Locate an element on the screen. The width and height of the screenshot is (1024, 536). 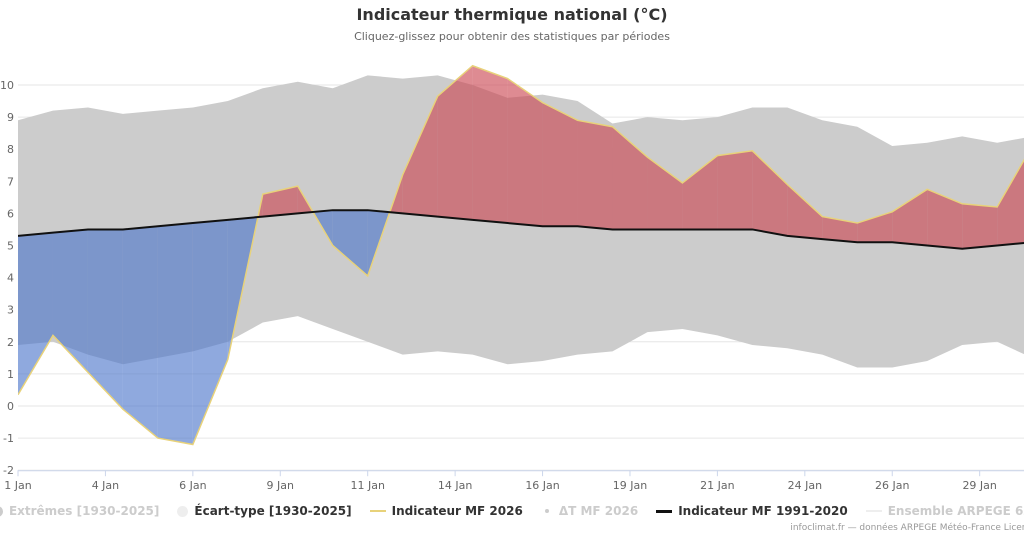
legend-label: Ensemble ARPEGE 6Z is located at coordinates (955, 511).